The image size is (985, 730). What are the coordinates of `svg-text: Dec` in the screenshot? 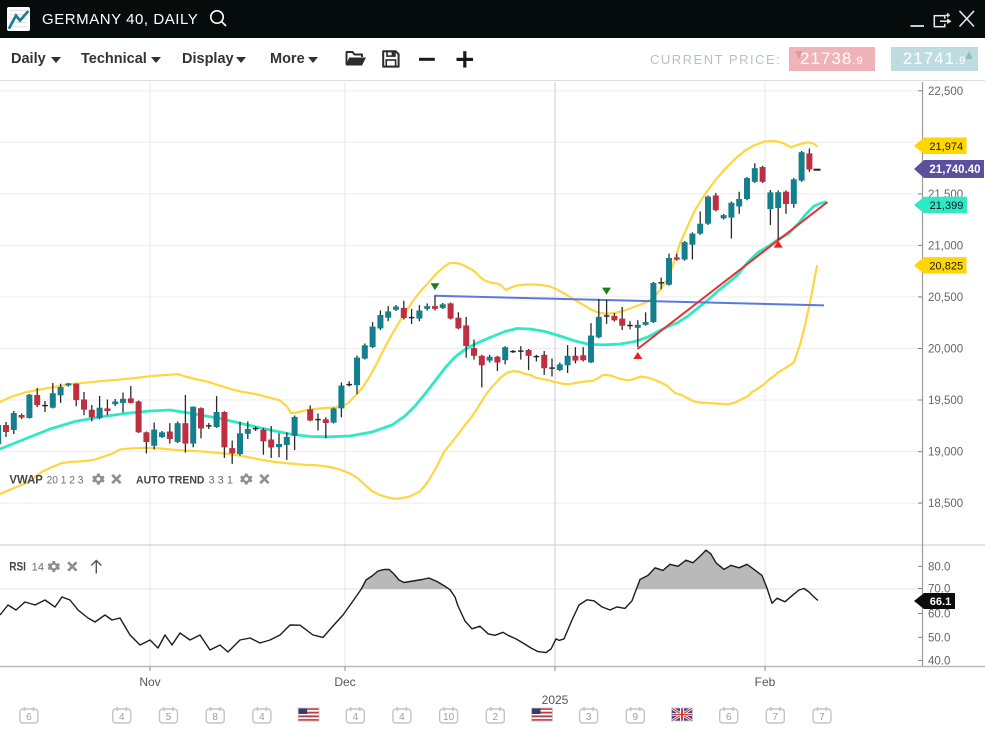 It's located at (344, 682).